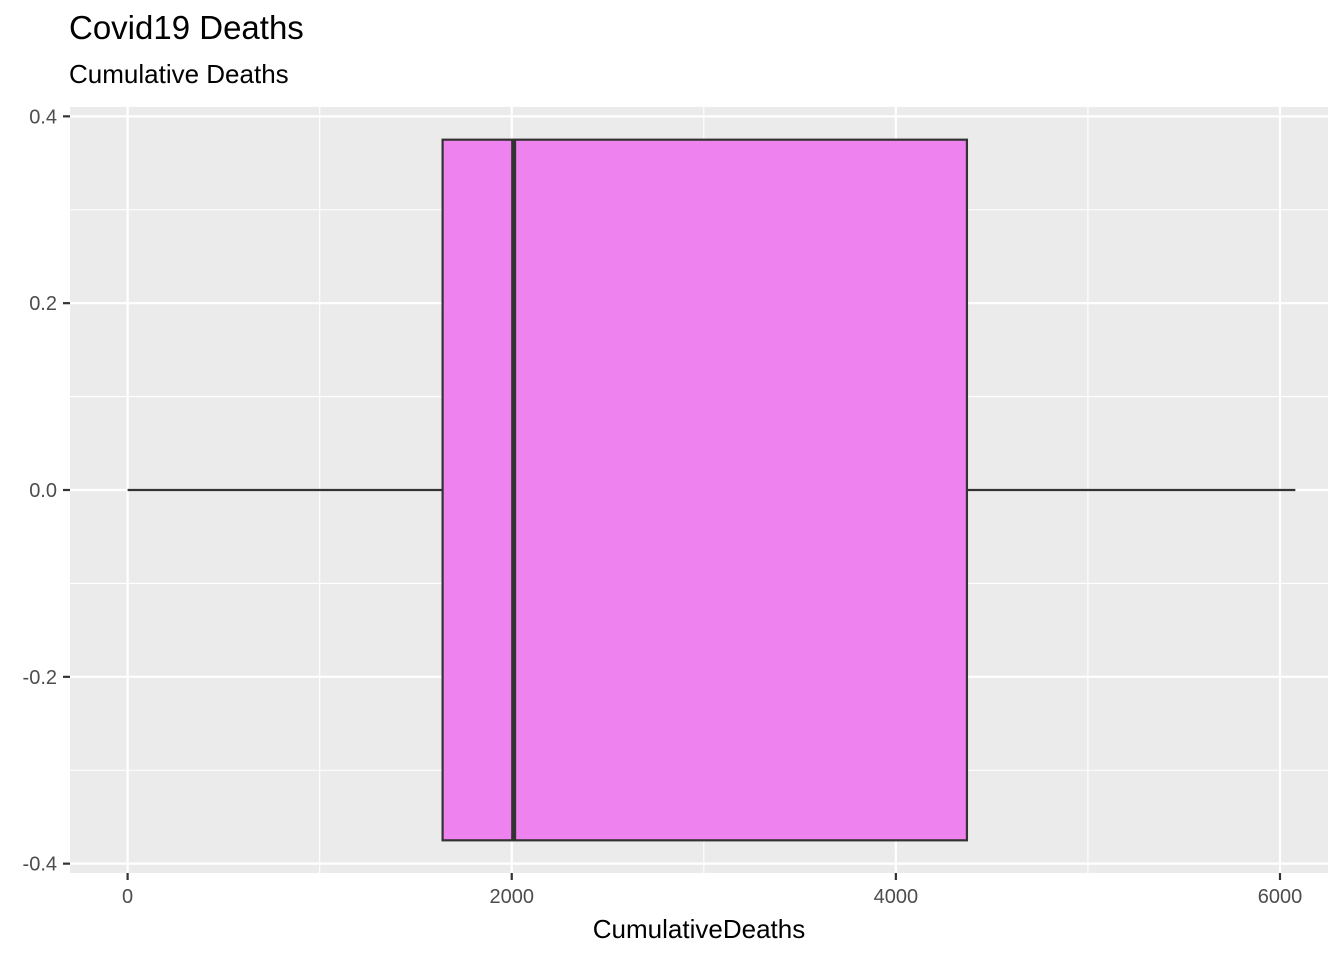 Image resolution: width=1344 pixels, height=960 pixels. What do you see at coordinates (896, 897) in the screenshot?
I see `x-tick-label: 4000` at bounding box center [896, 897].